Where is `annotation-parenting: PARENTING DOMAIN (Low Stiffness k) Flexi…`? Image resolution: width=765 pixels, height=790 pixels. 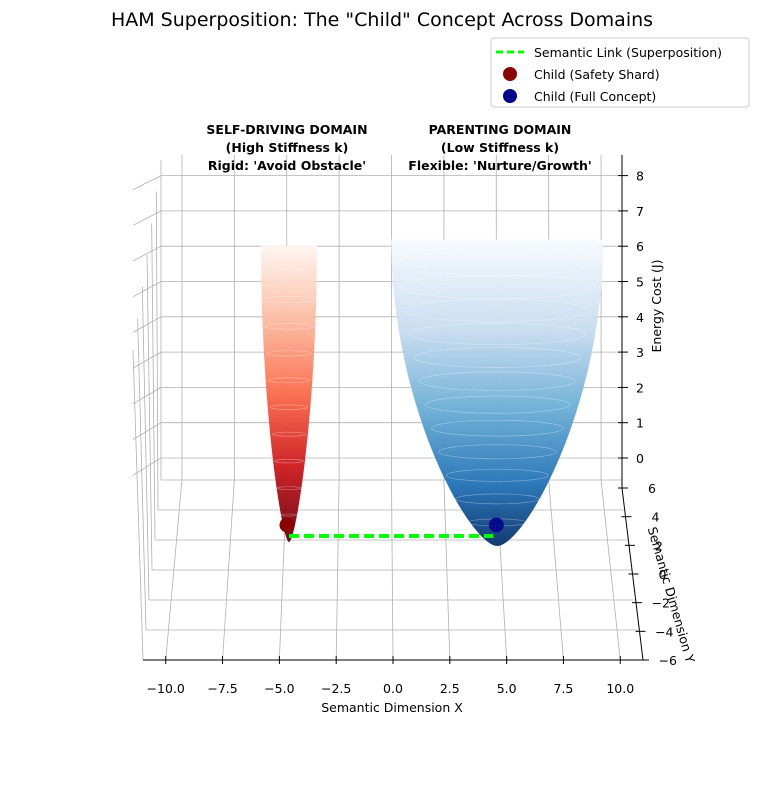
annotation-parenting: PARENTING DOMAIN (Low Stiffness k) Flexi… is located at coordinates (499, 147).